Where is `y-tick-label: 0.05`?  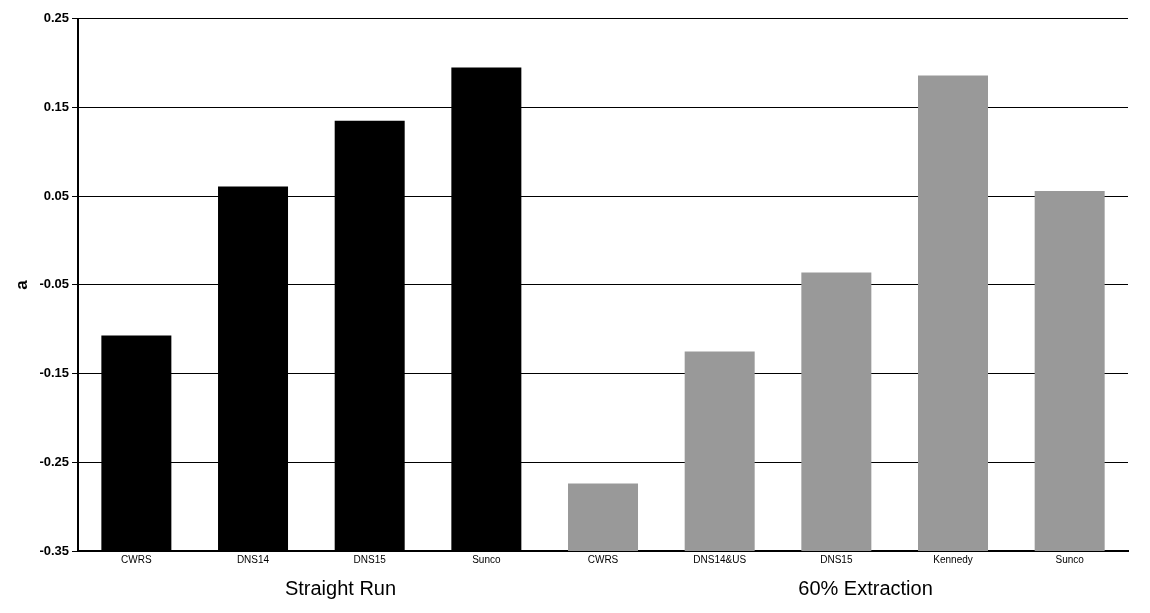
y-tick-label: 0.05 is located at coordinates (56, 195).